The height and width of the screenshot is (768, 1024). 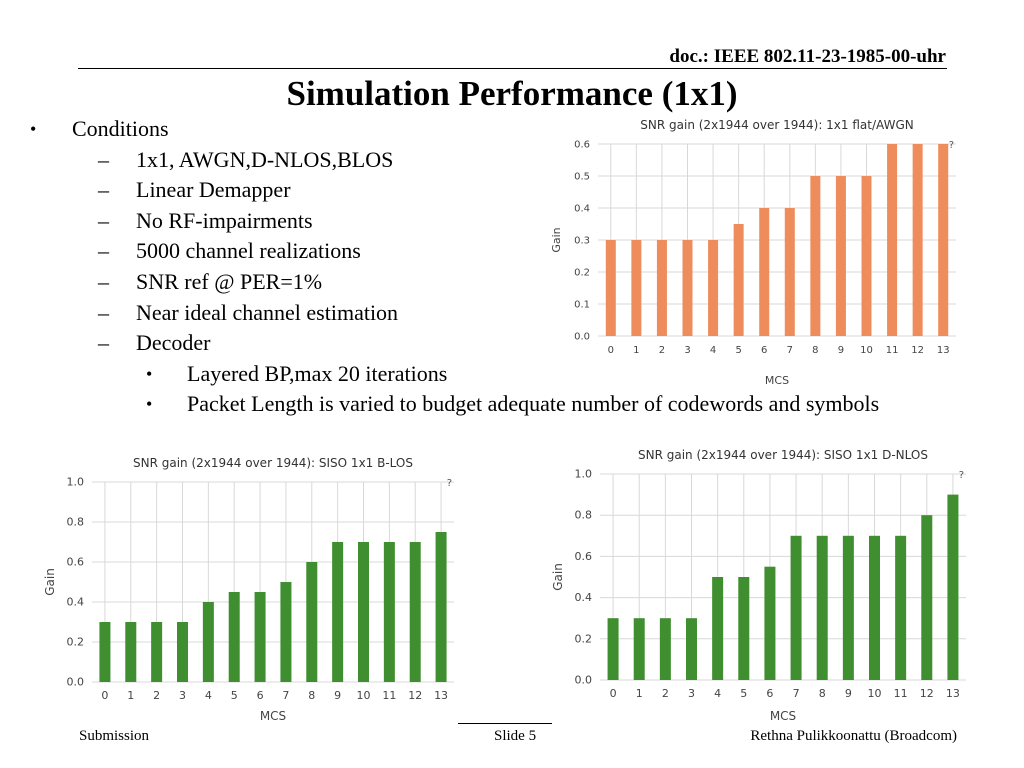 What do you see at coordinates (582, 145) in the screenshot?
I see `y-tick-label: 0.6` at bounding box center [582, 145].